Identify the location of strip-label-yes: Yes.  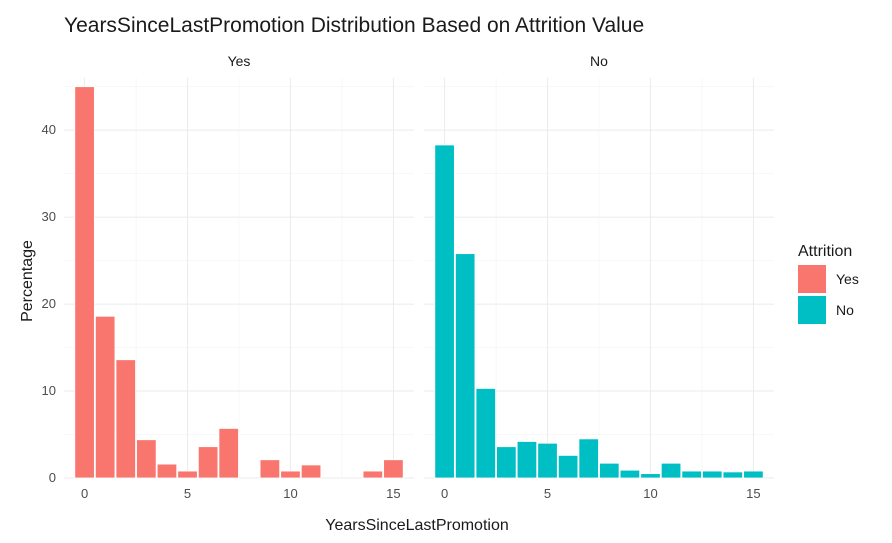
(239, 61).